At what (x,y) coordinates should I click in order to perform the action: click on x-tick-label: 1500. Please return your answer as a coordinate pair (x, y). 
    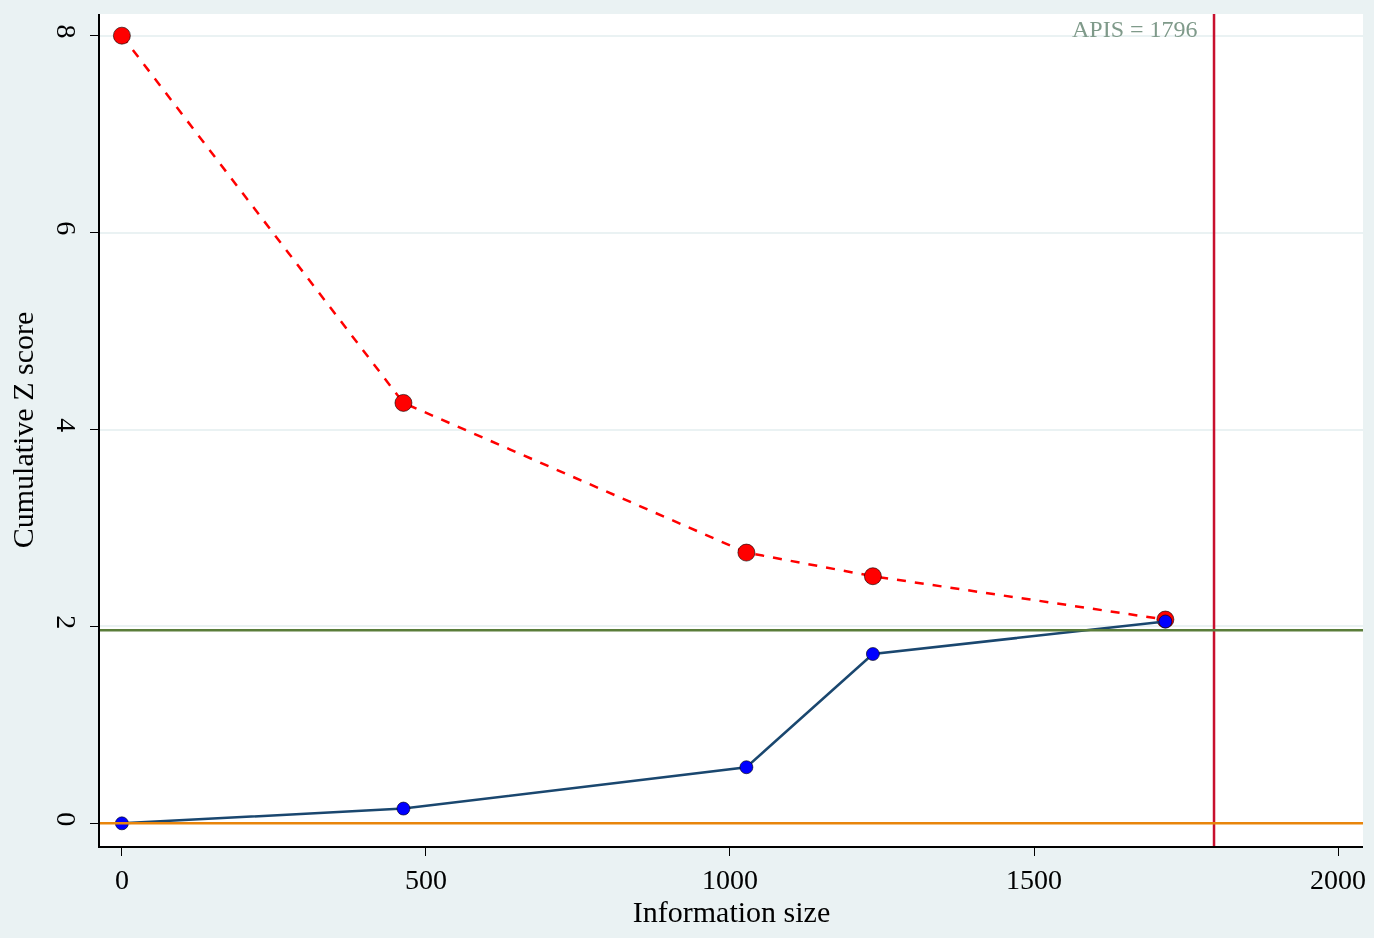
    Looking at the image, I should click on (1034, 880).